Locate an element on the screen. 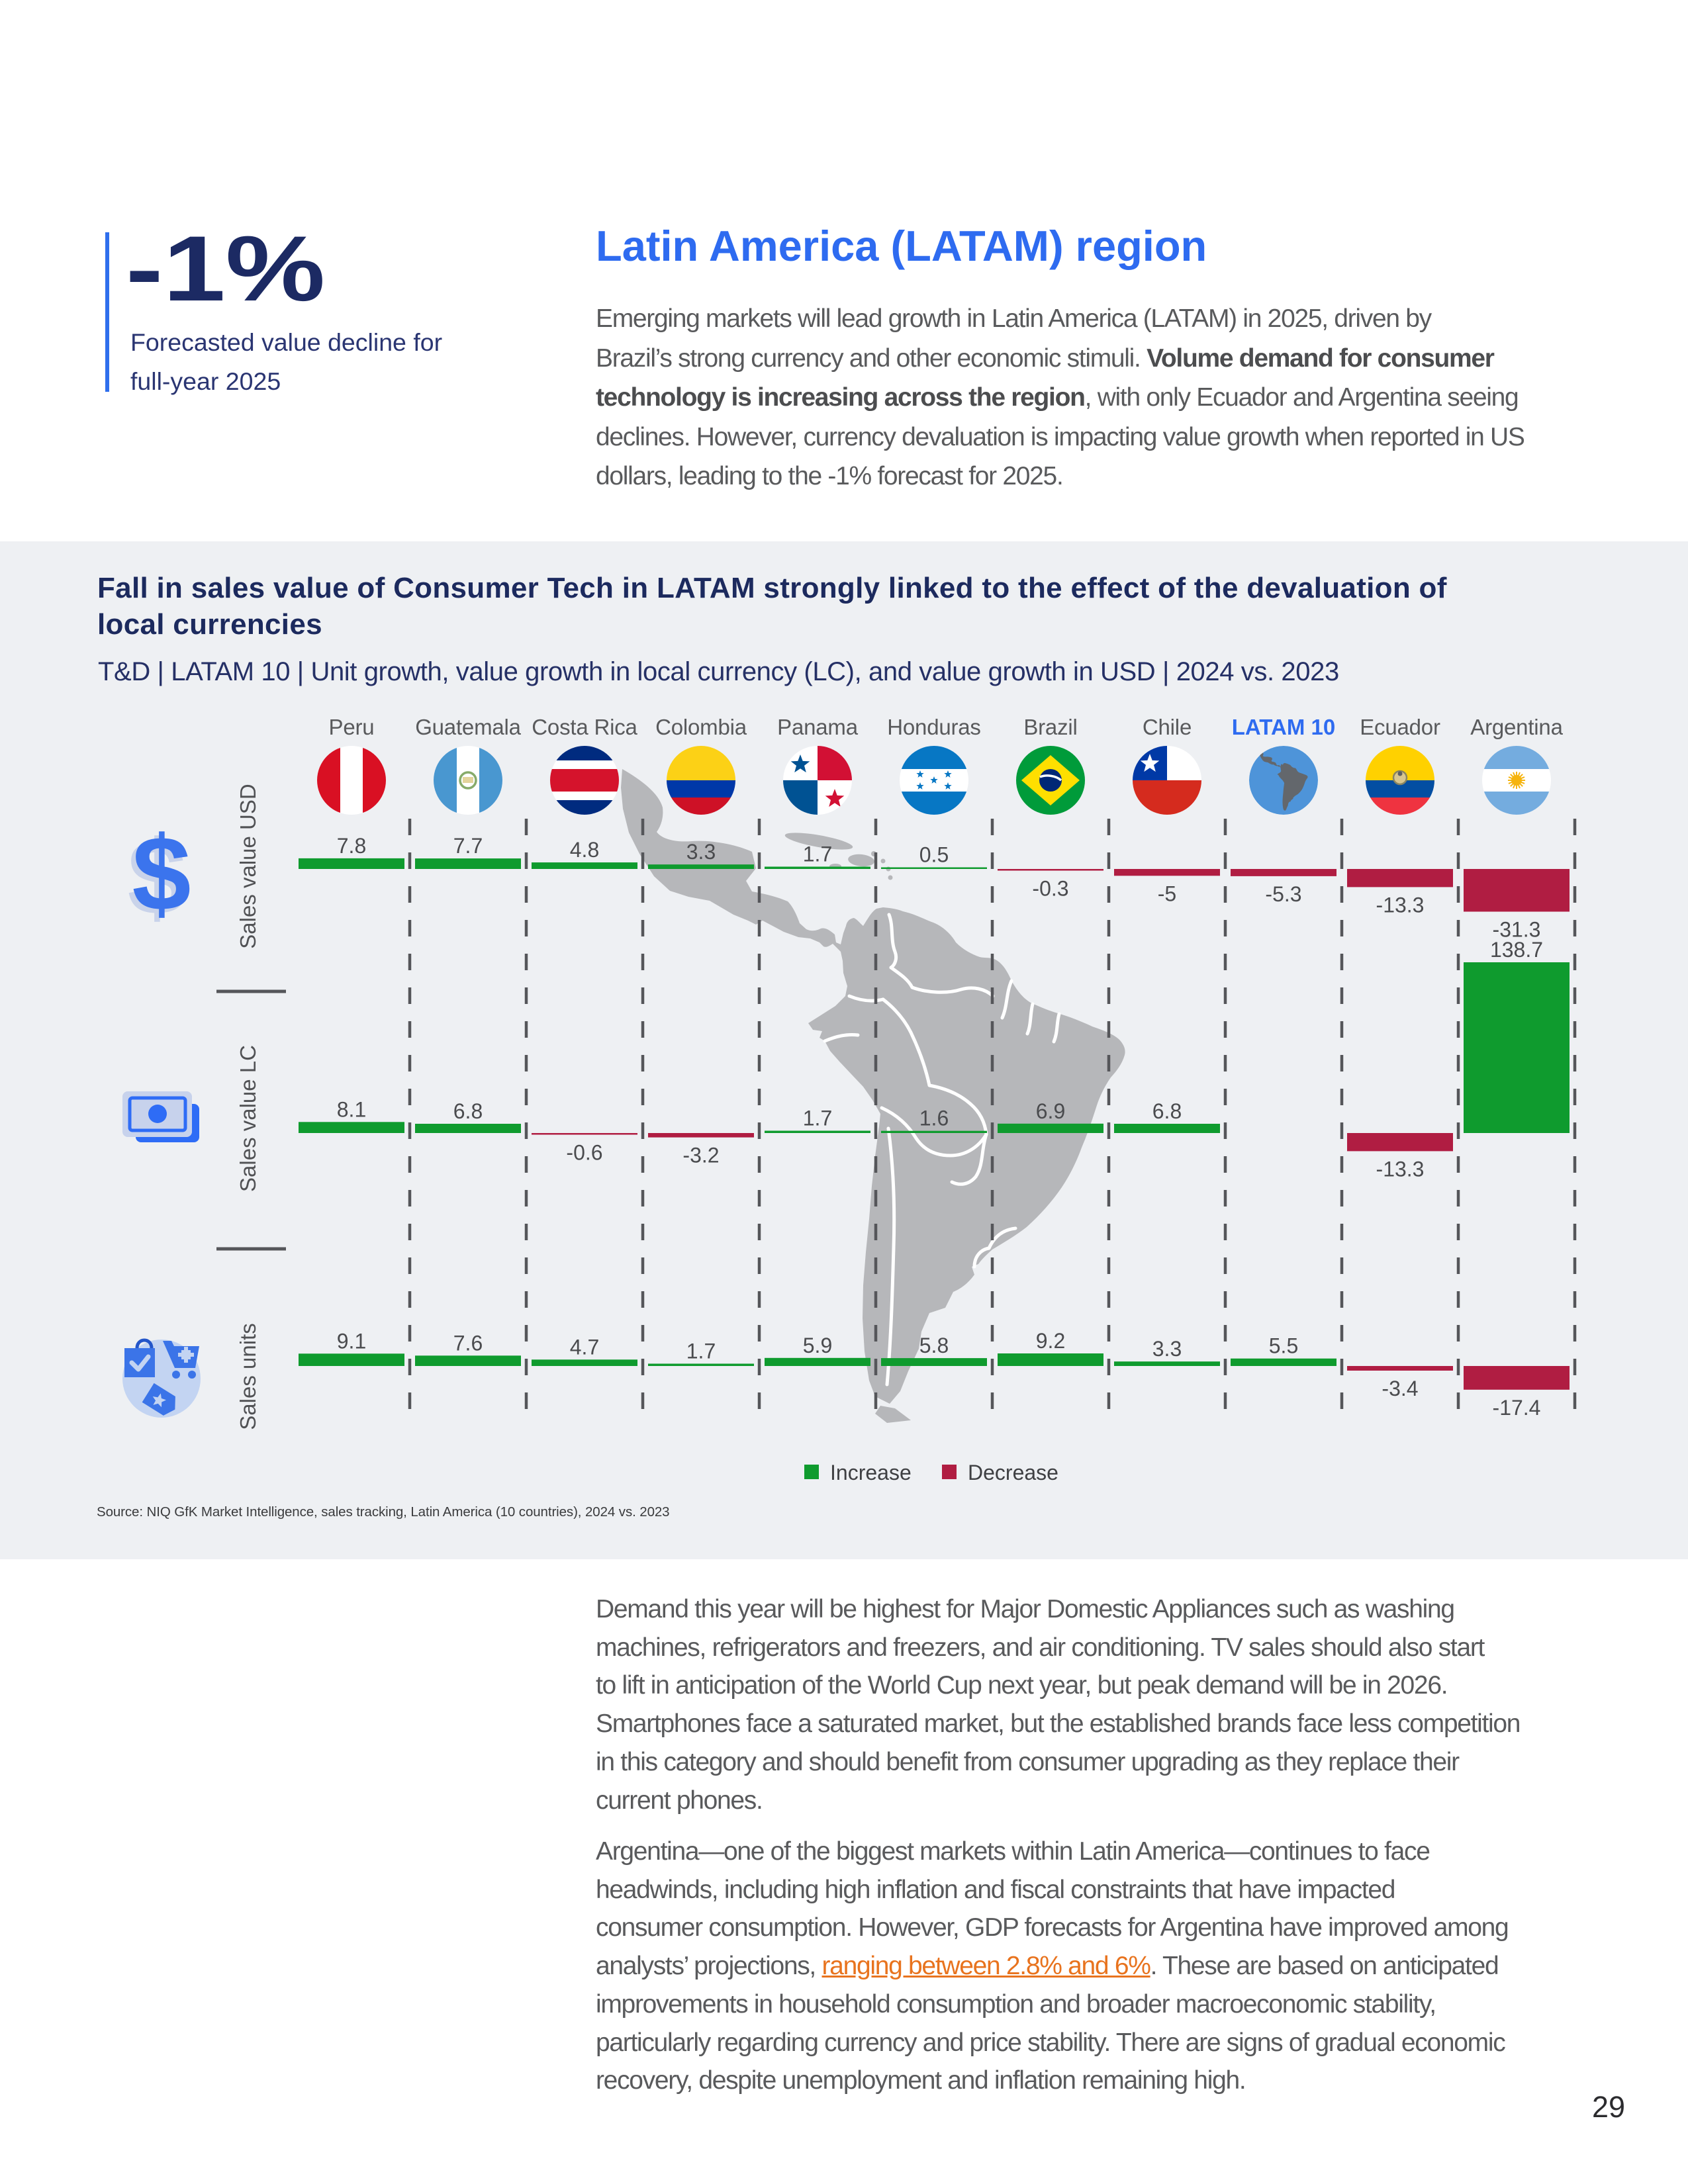  svg-text: Brazil is located at coordinates (1050, 727).